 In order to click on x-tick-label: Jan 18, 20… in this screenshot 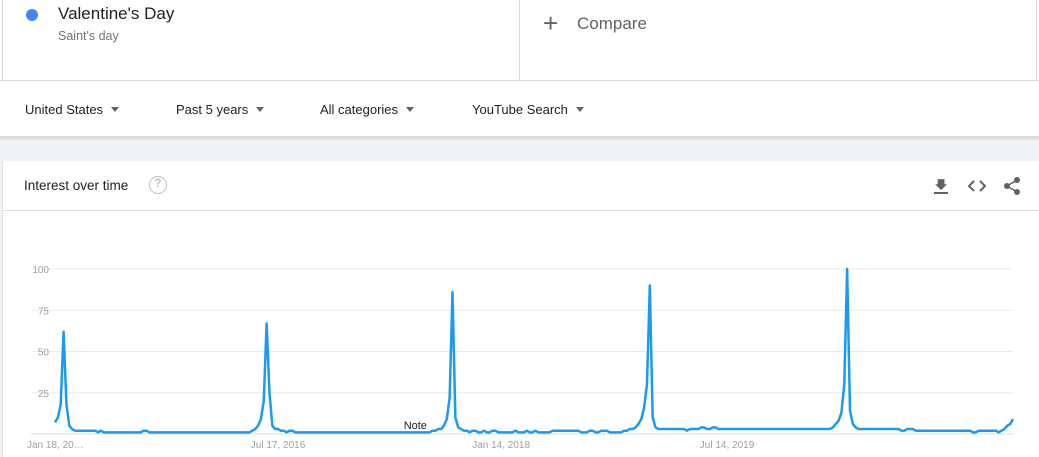, I will do `click(55, 445)`.